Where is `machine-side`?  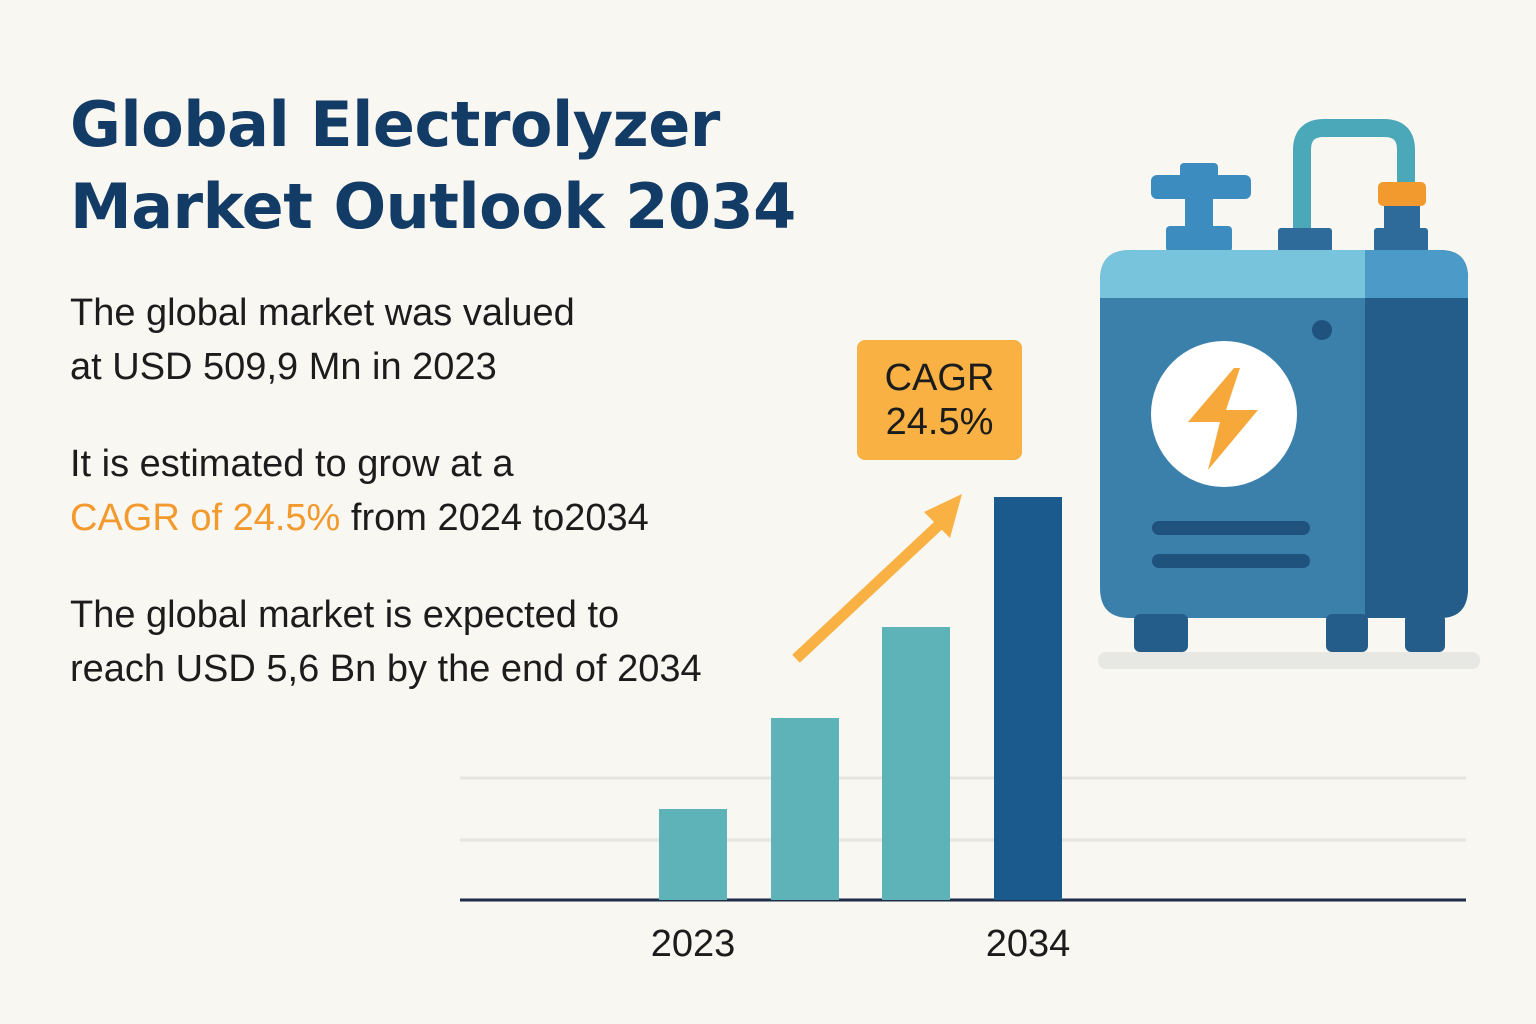 machine-side is located at coordinates (1416, 434).